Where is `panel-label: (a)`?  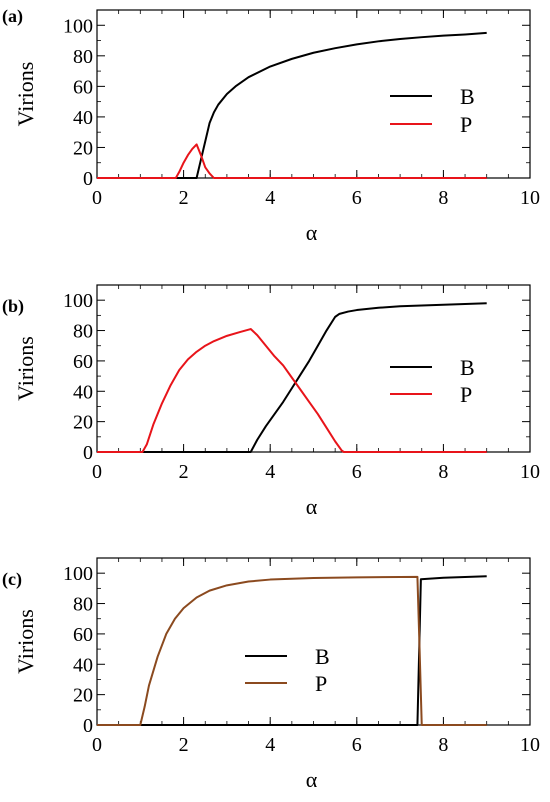 panel-label: (a) is located at coordinates (12, 16).